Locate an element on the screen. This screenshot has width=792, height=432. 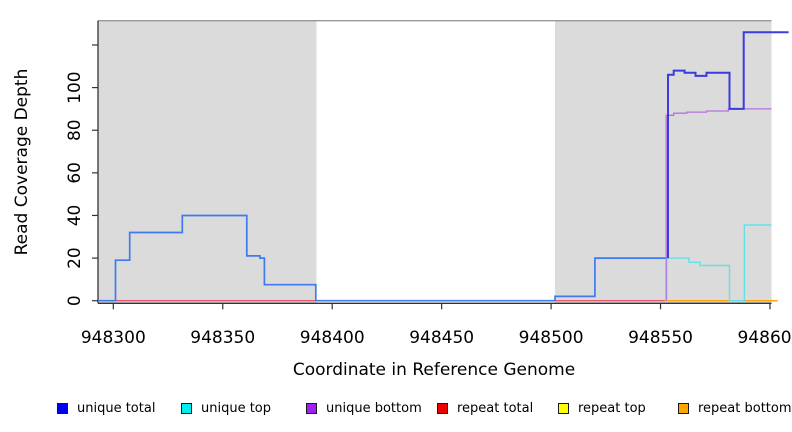
legend-item-label: unique total is located at coordinates (116, 408).